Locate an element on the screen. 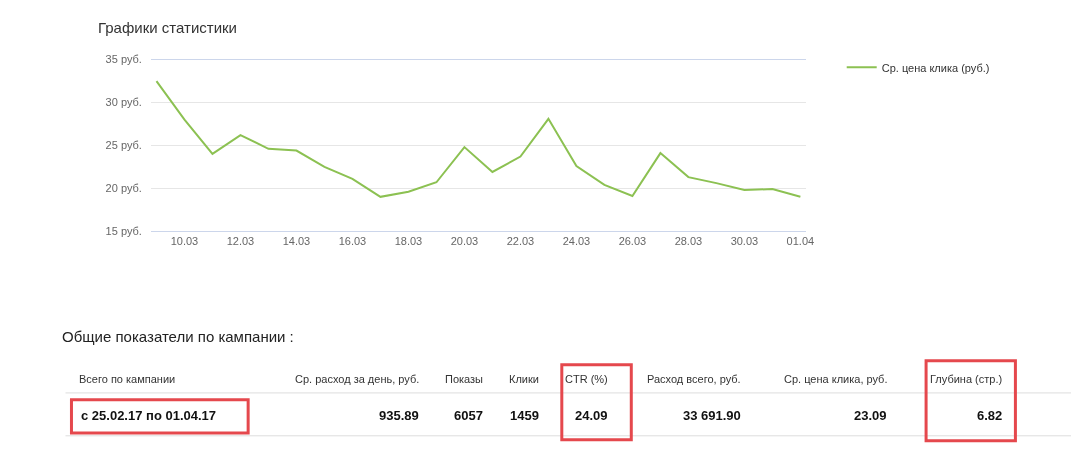 The height and width of the screenshot is (473, 1079). category-label: CTR (%) is located at coordinates (586, 379).